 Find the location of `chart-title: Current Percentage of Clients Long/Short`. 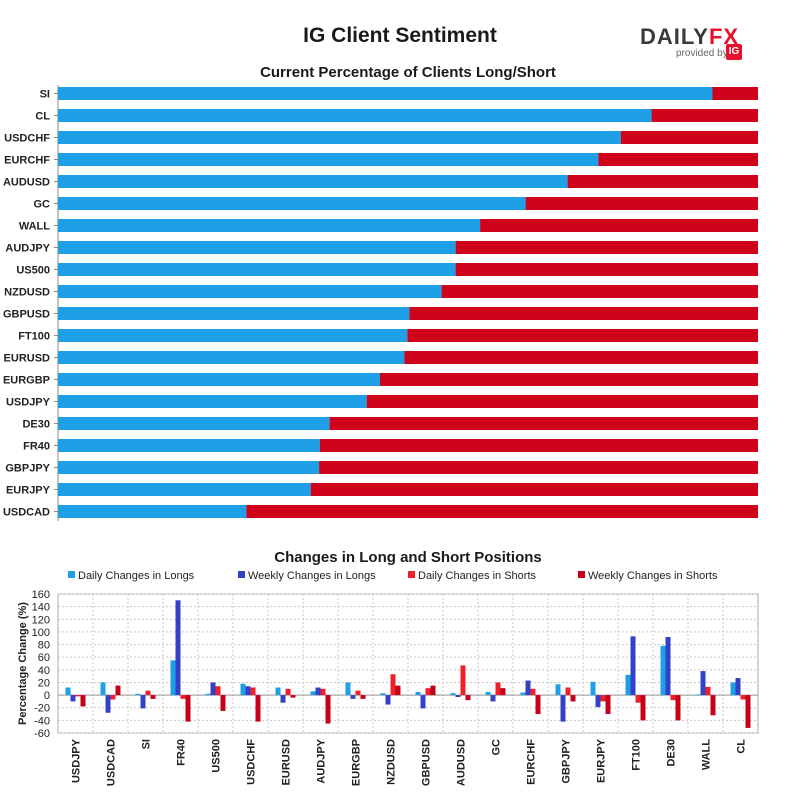

chart-title: Current Percentage of Clients Long/Short is located at coordinates (408, 72).